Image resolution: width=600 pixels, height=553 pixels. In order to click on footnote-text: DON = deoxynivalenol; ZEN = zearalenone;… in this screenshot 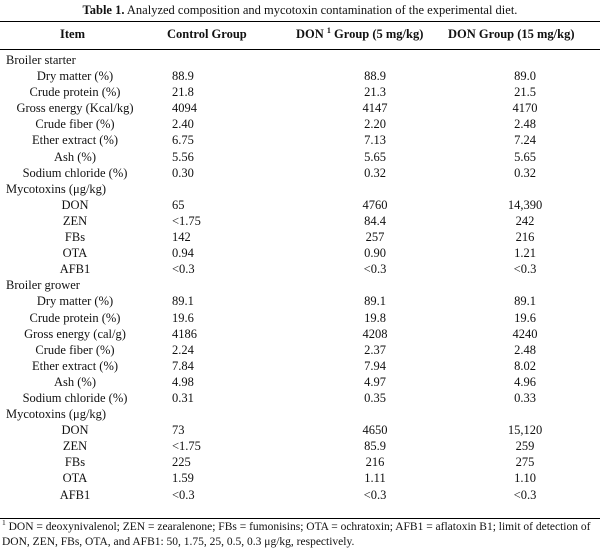, I will do `click(296, 534)`.